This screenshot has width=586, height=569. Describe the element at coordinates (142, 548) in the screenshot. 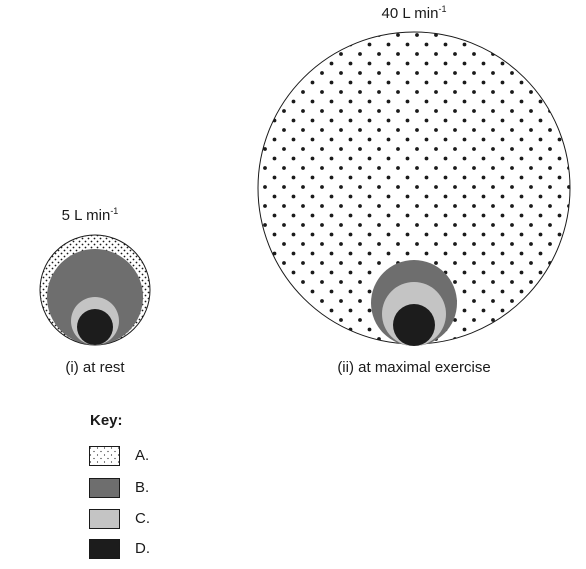

I see `key-label-d: D.` at that location.